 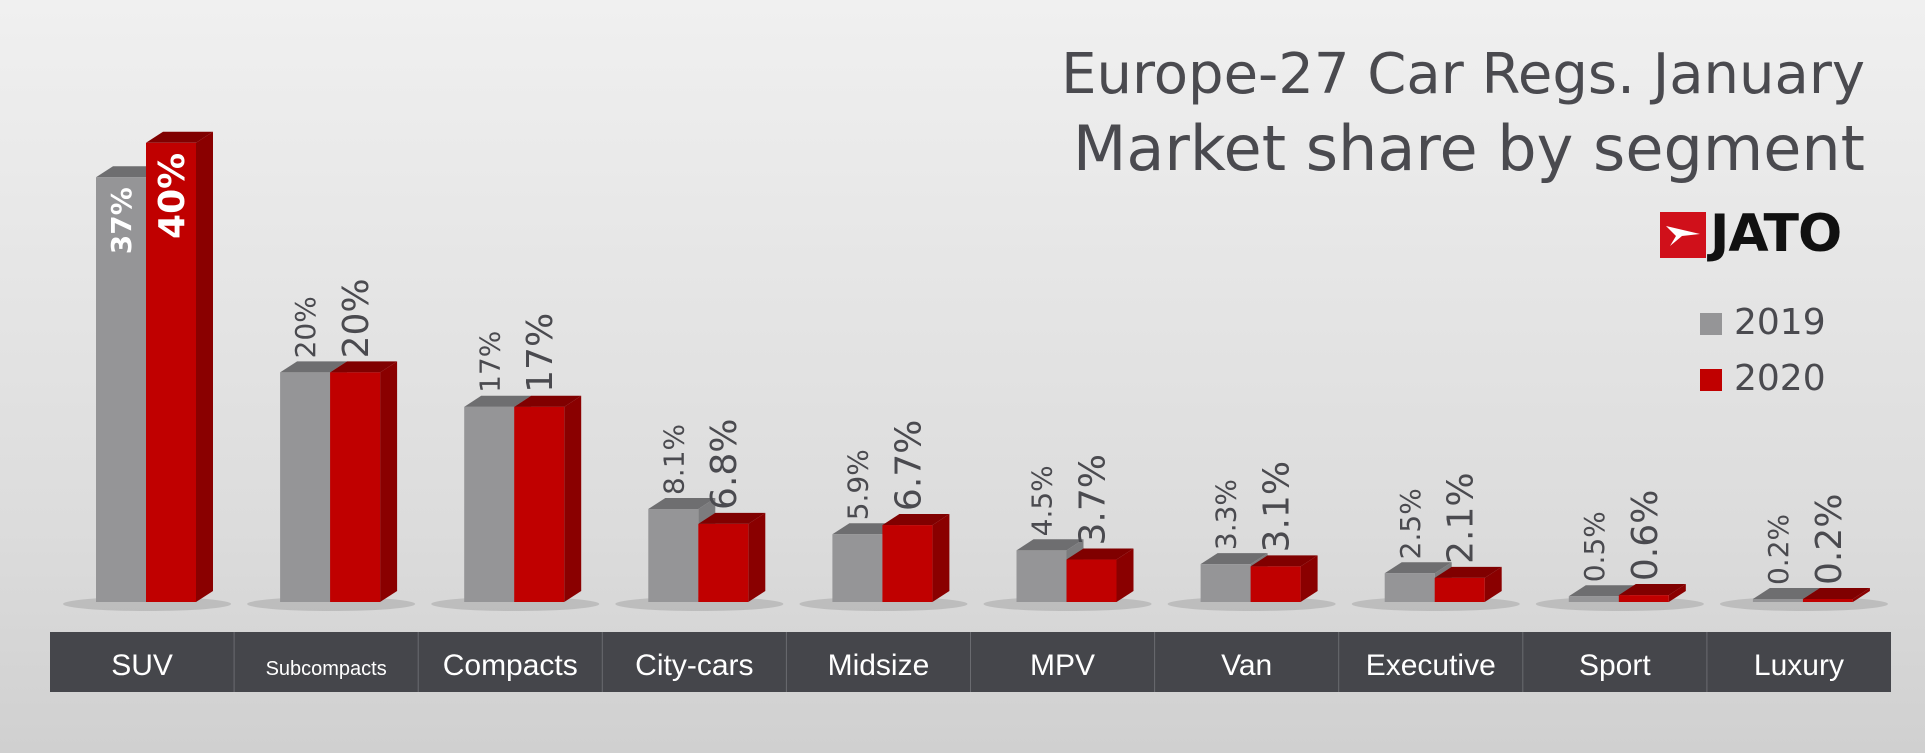 I want to click on data-label: 0.5%, so click(x=1594, y=546).